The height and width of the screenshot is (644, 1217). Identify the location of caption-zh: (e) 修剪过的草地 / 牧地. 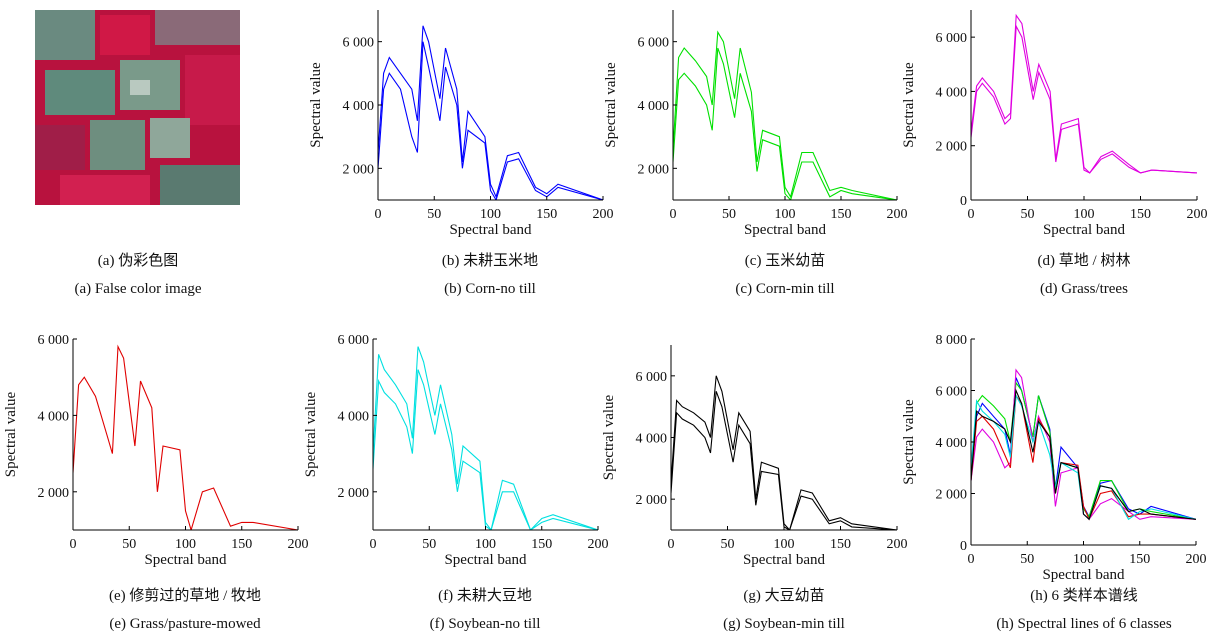
(185, 595).